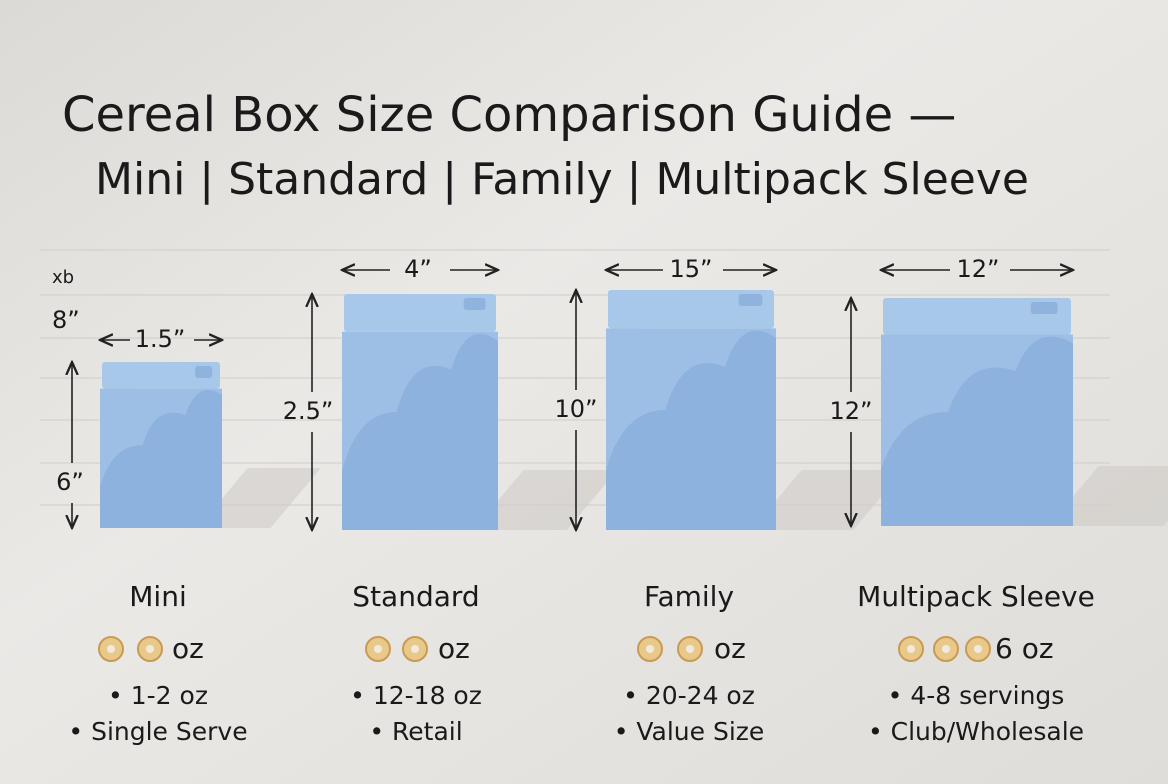 The image size is (1168, 784). I want to click on detail: • Club/Wholesale, so click(976, 731).